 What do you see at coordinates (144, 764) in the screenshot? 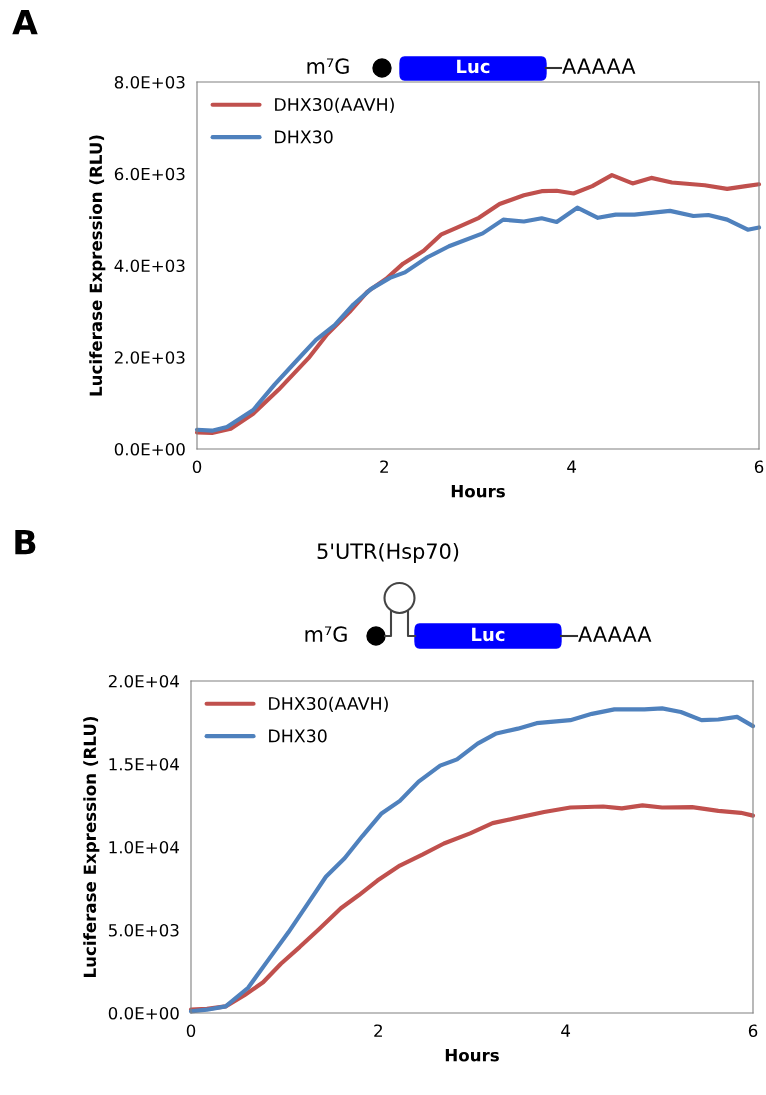
I see `y-tick-label: 1.5E+04` at bounding box center [144, 764].